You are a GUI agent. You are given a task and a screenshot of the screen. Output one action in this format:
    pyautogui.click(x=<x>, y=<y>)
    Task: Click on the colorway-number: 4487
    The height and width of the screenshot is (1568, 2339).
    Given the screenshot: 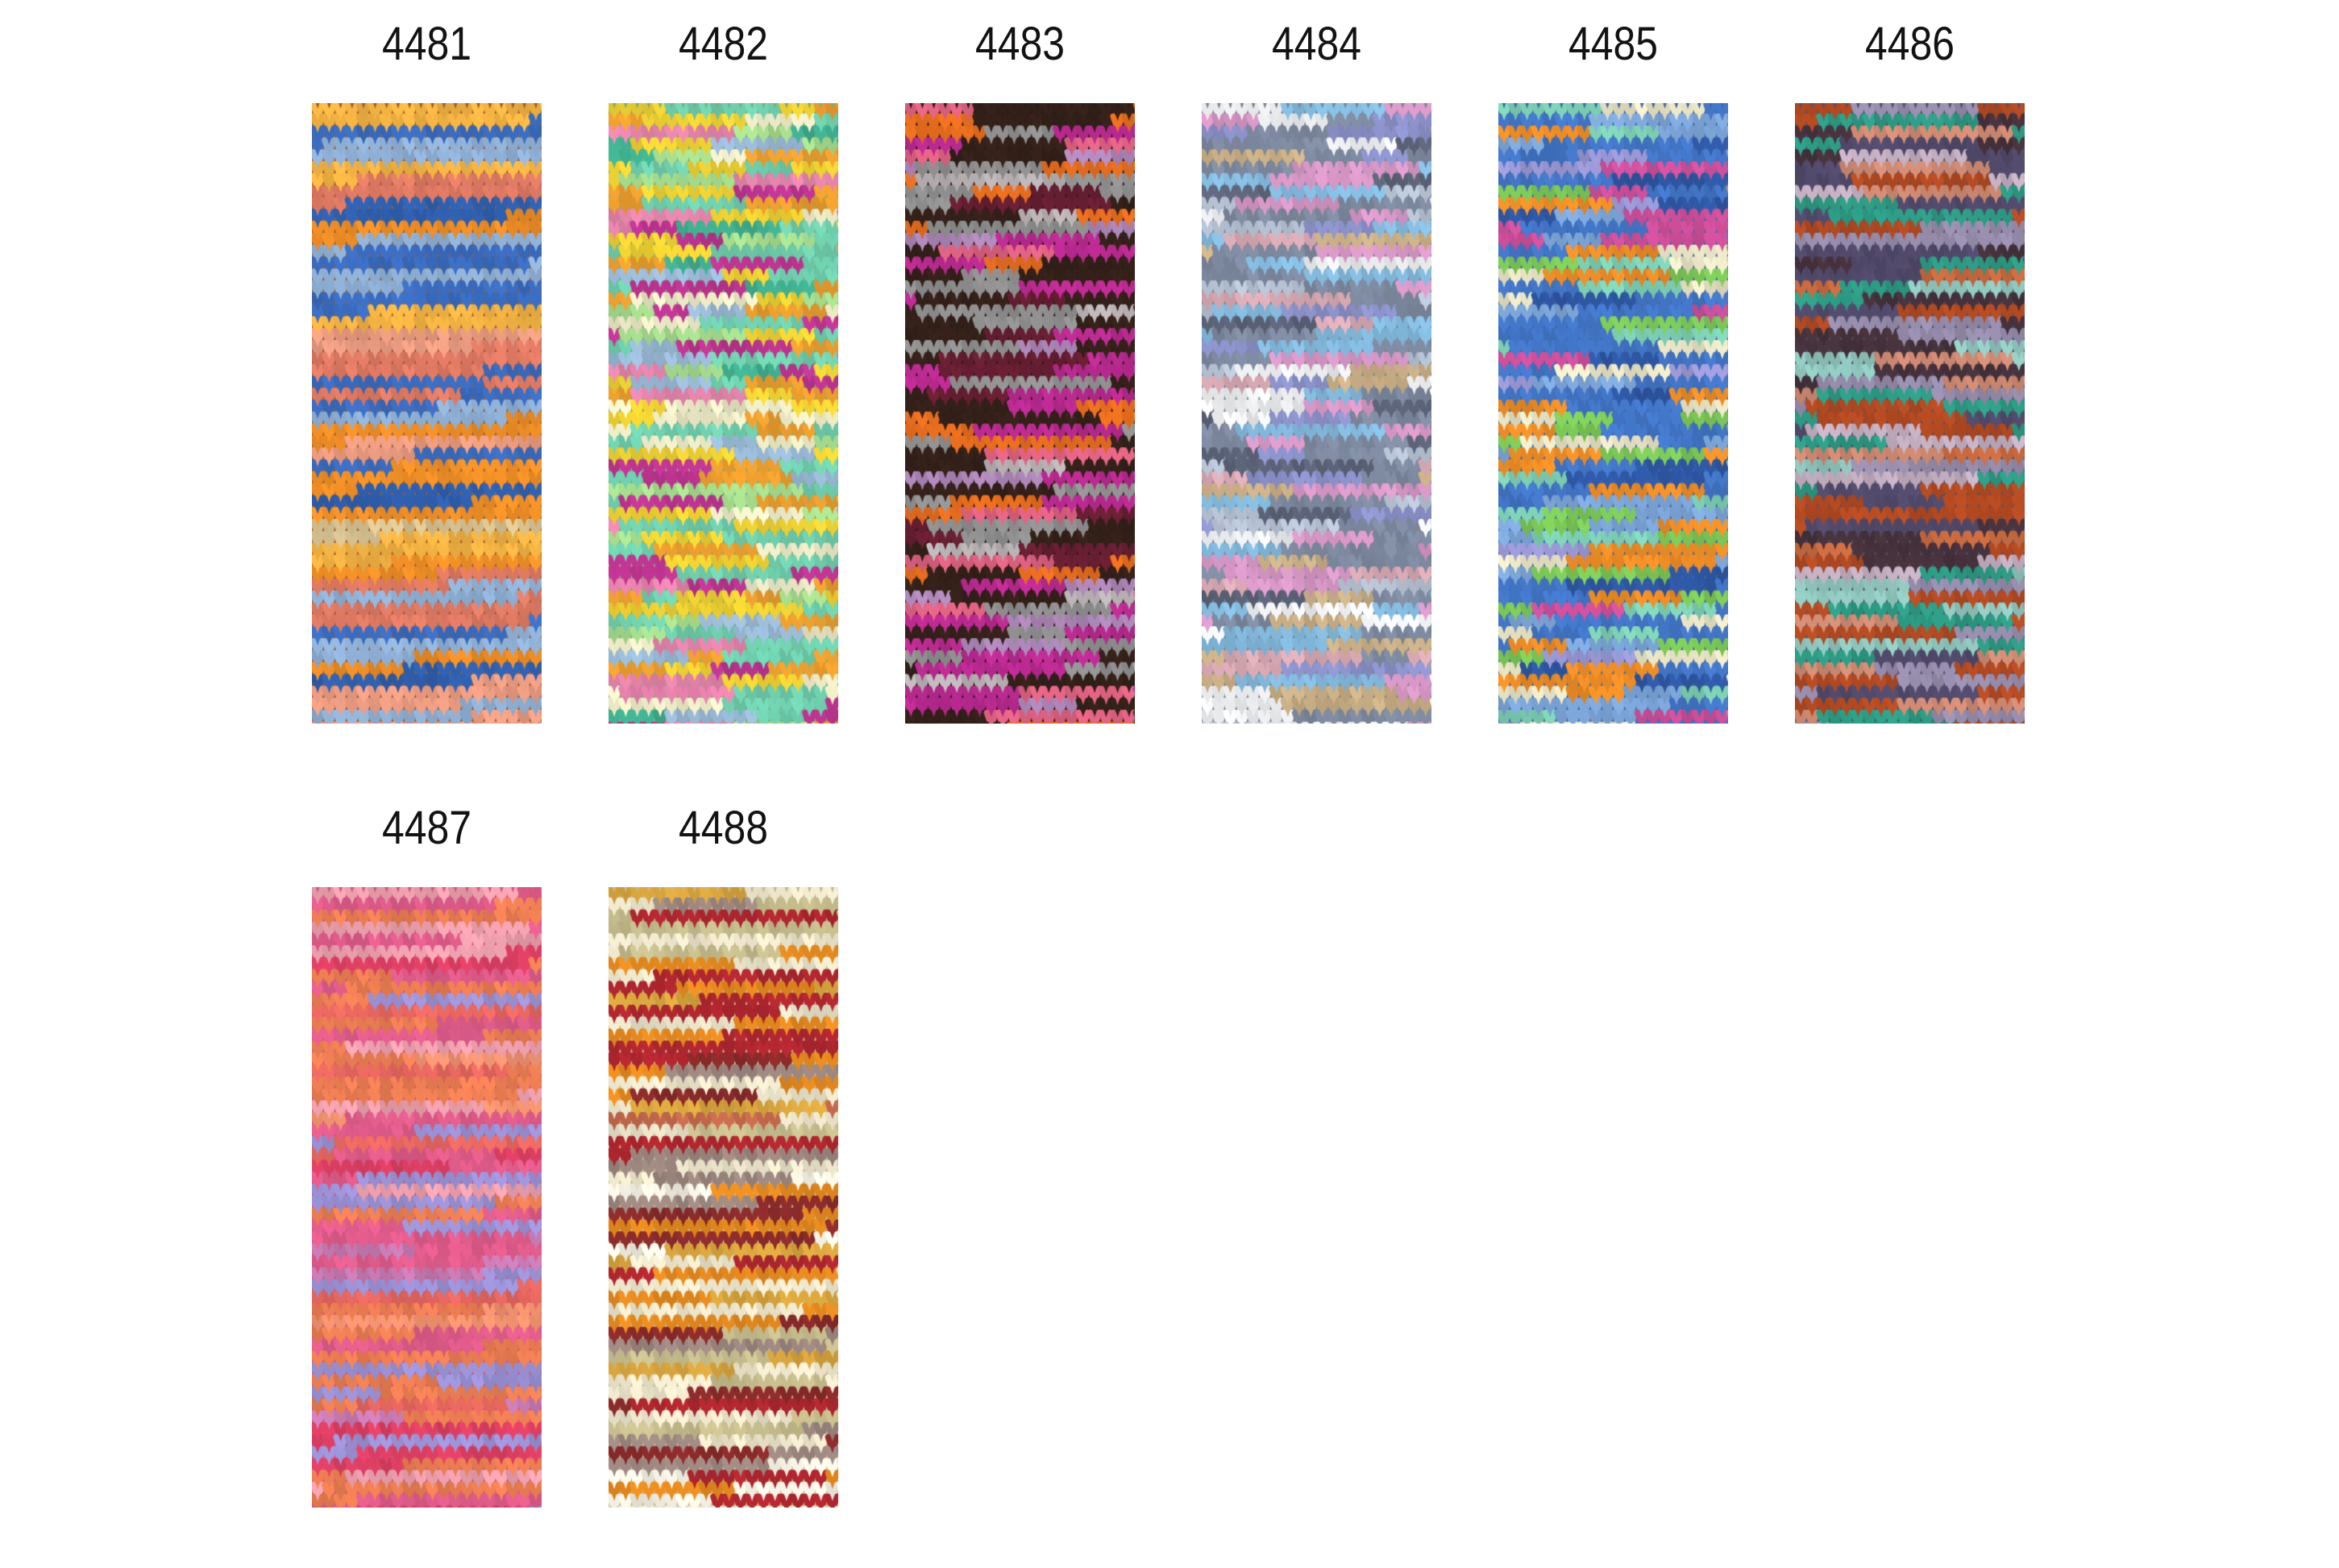 What is the action you would take?
    pyautogui.click(x=427, y=828)
    